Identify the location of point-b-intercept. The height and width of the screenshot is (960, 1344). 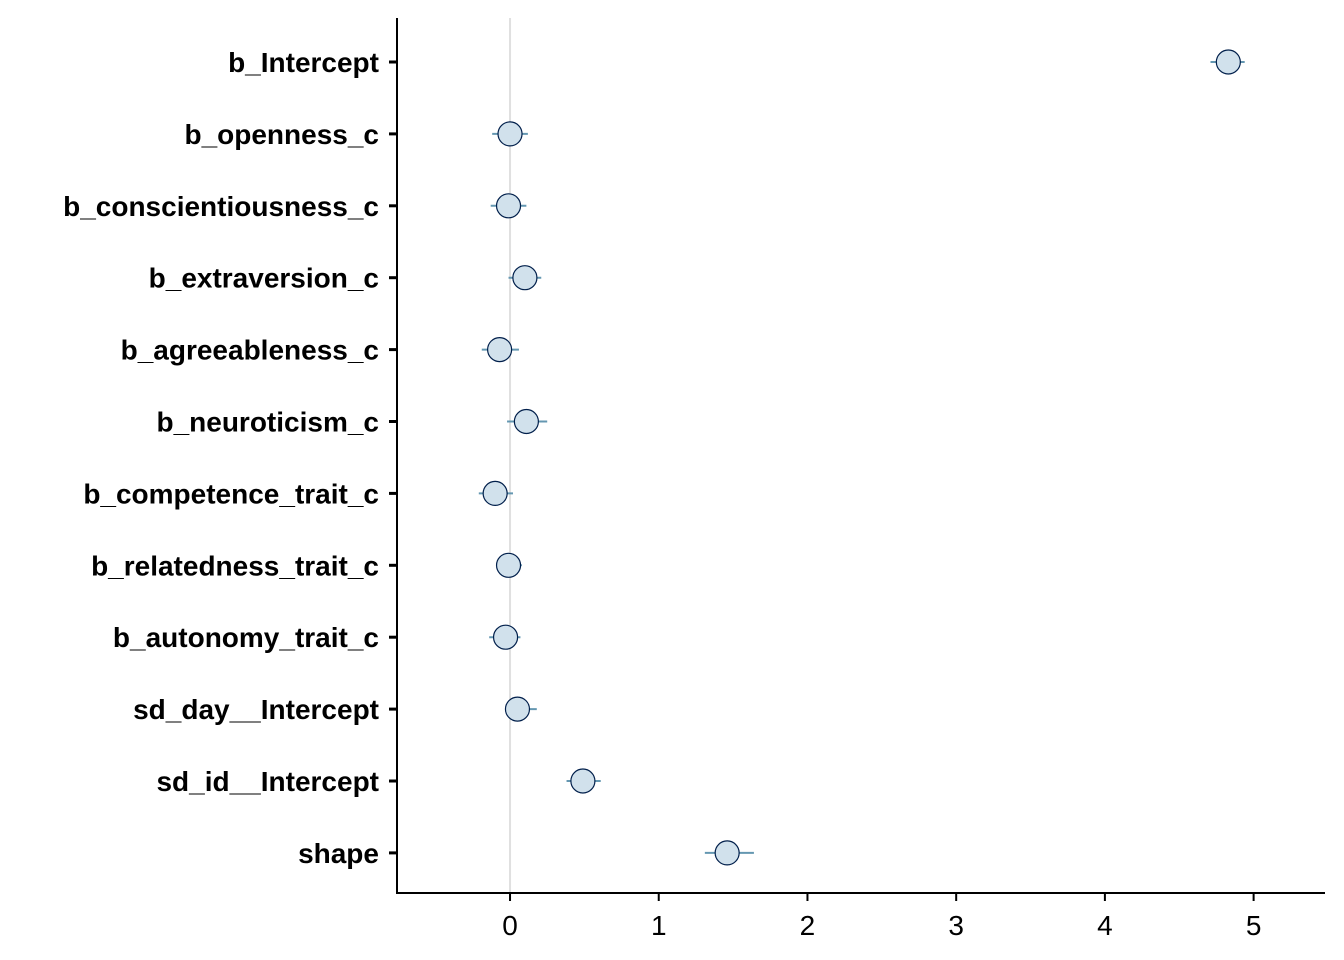
(1228, 62).